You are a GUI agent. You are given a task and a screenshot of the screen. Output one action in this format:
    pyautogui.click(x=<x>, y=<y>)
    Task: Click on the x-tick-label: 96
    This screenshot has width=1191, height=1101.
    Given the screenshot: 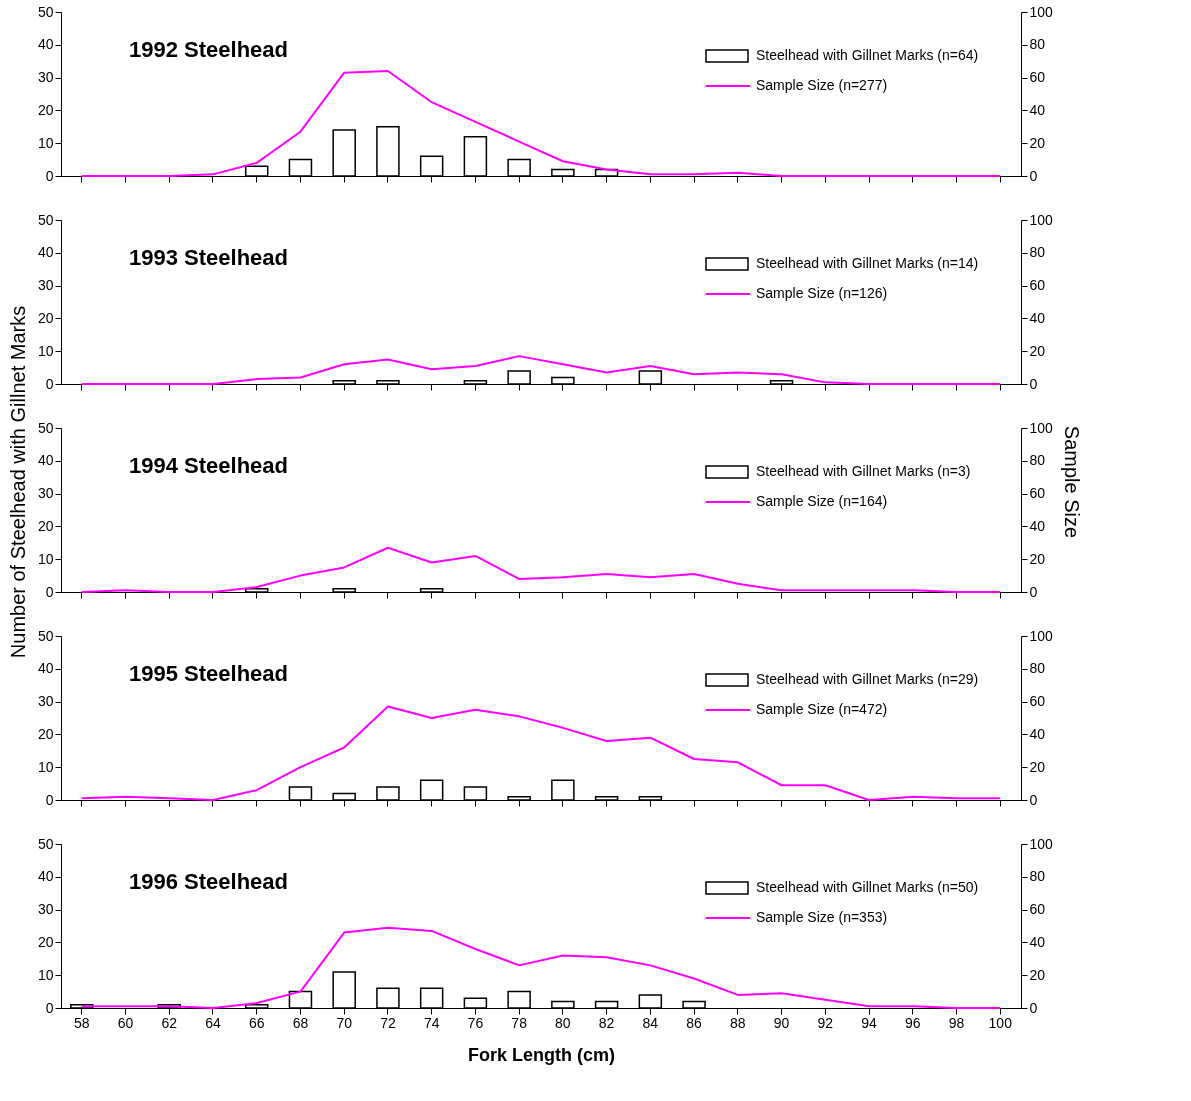 What is the action you would take?
    pyautogui.click(x=912, y=1022)
    